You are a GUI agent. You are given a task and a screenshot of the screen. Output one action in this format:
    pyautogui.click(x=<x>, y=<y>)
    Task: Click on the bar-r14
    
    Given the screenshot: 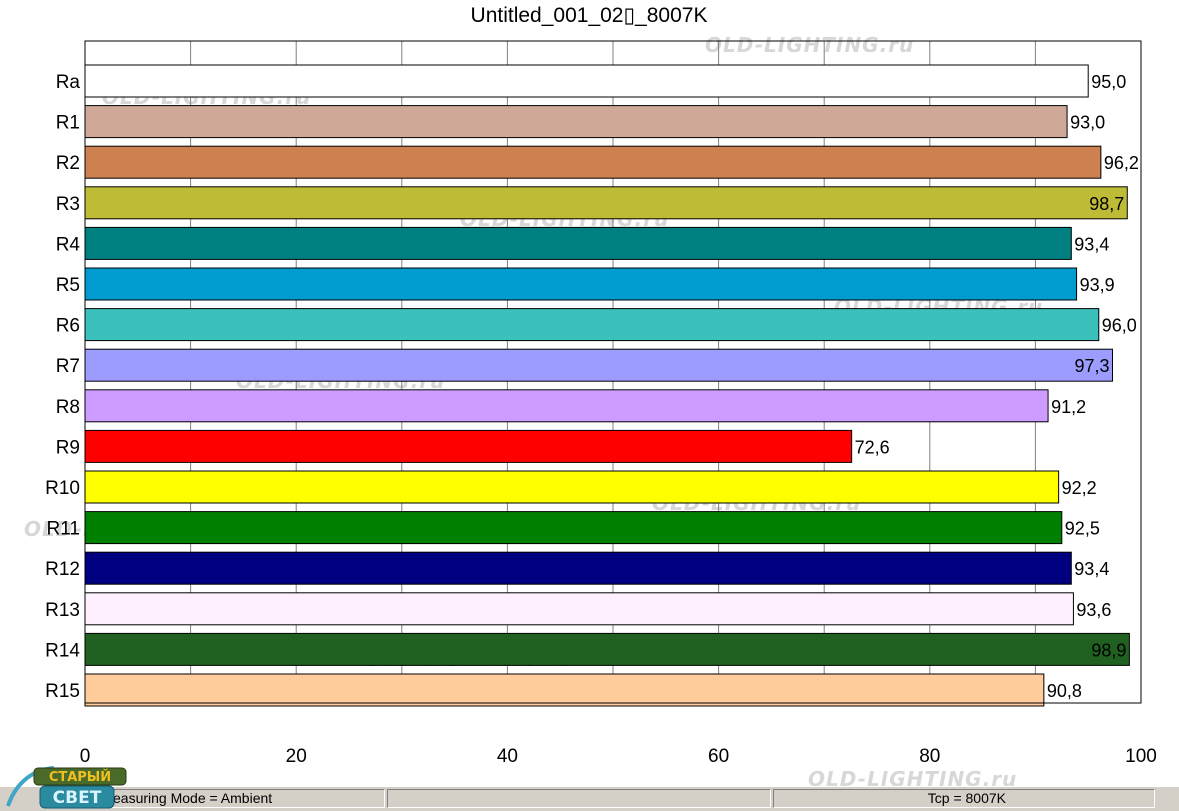 What is the action you would take?
    pyautogui.click(x=607, y=649)
    